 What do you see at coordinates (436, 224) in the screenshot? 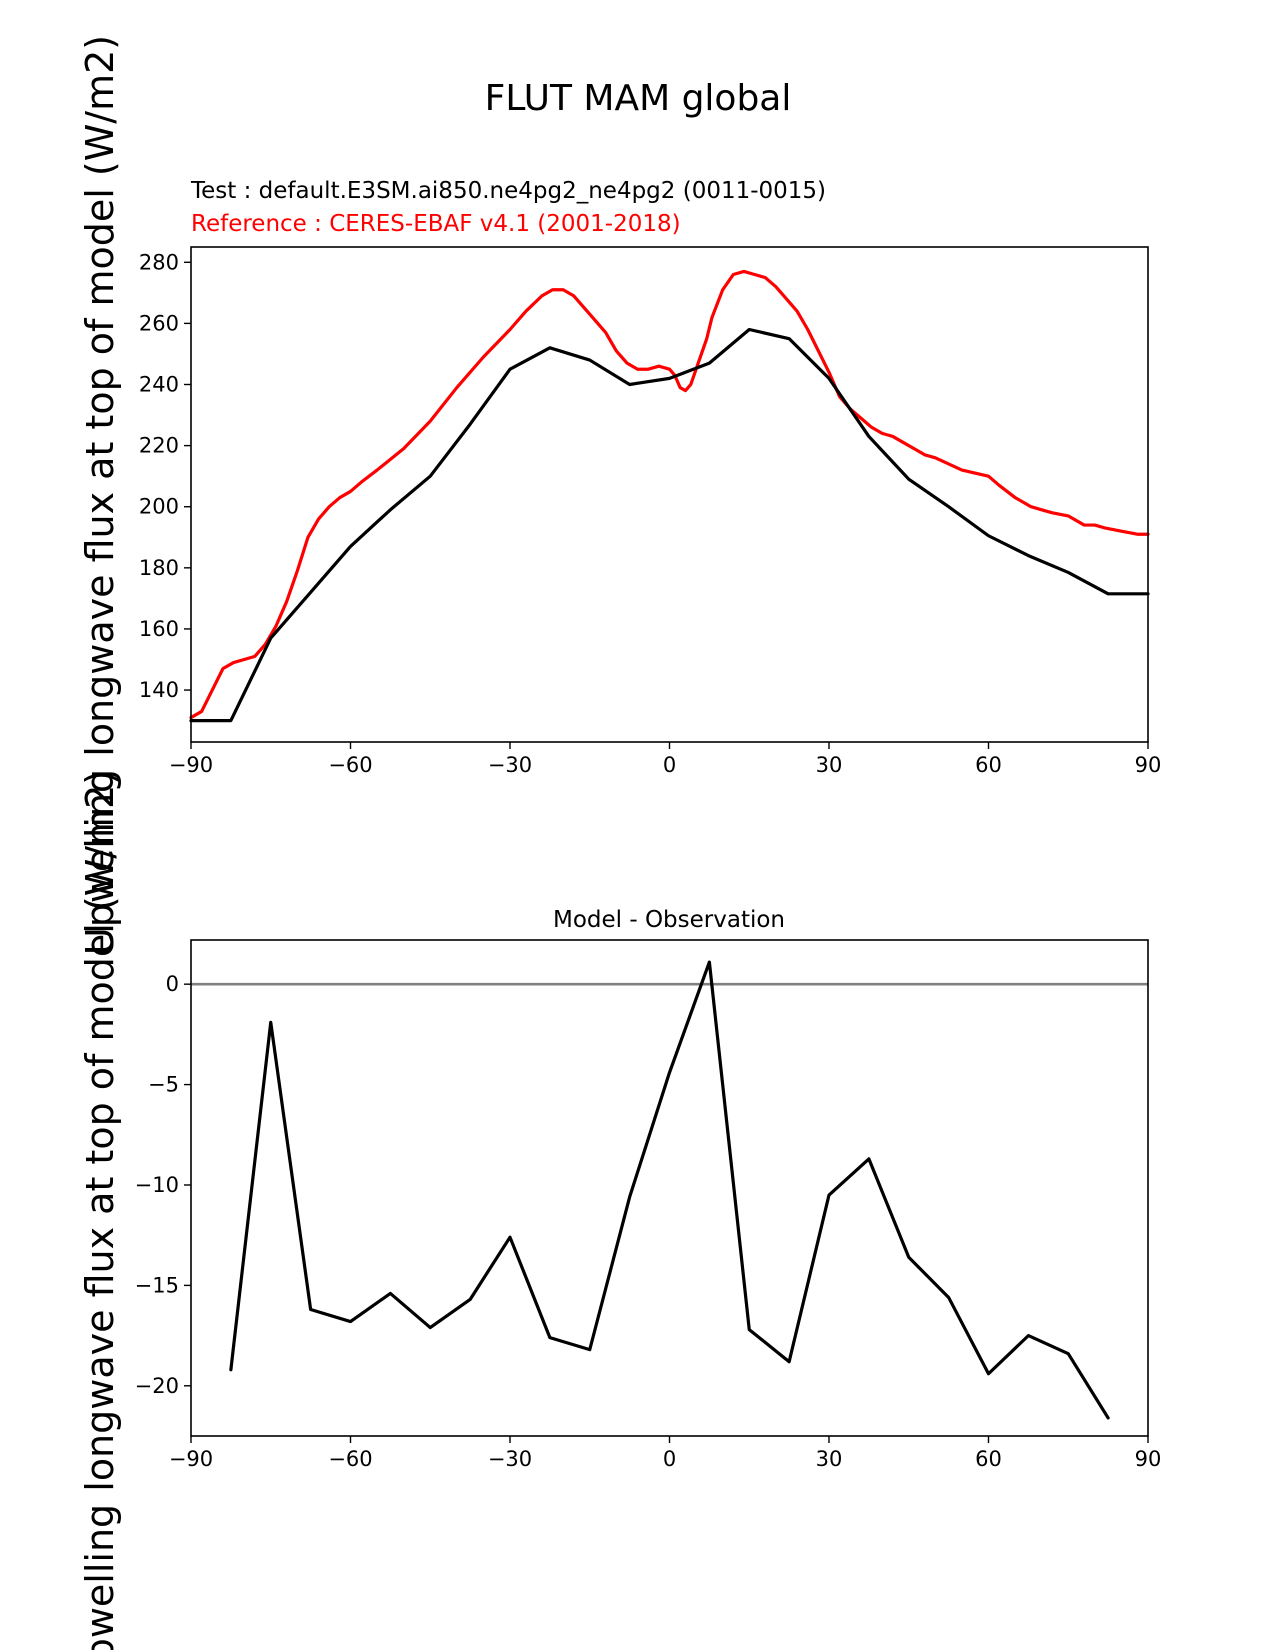
I see `reference-label: Reference : CERES-EBAF v4.1 (2001-2018)` at bounding box center [436, 224].